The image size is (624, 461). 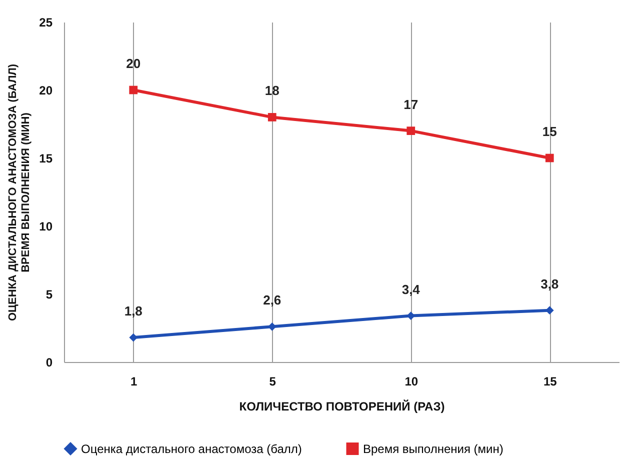 What do you see at coordinates (19, 193) in the screenshot?
I see `y-axis-title: ОЦЕНКА ДИСТАЛЬНОГО АНАСТОМОЗА (БАЛЛ) ВРЕМЯ ВЫПОЛНЕНИЯ (МИН)` at bounding box center [19, 193].